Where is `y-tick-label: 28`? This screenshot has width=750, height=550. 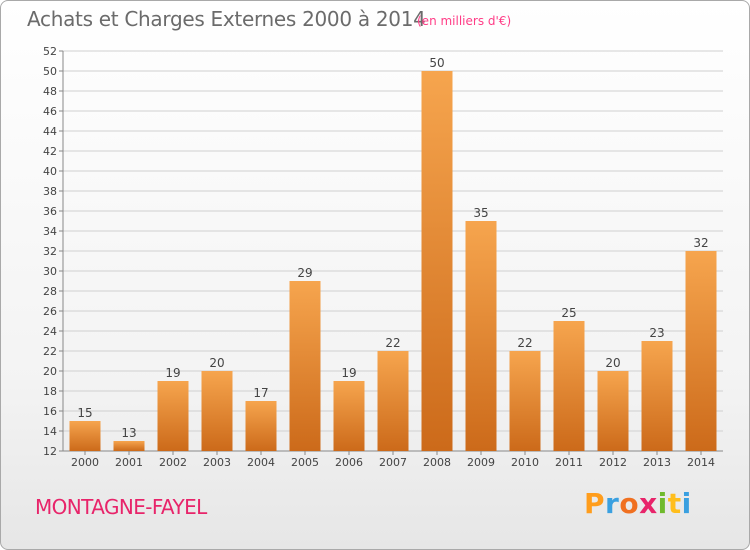
y-tick-label: 28 is located at coordinates (50, 291).